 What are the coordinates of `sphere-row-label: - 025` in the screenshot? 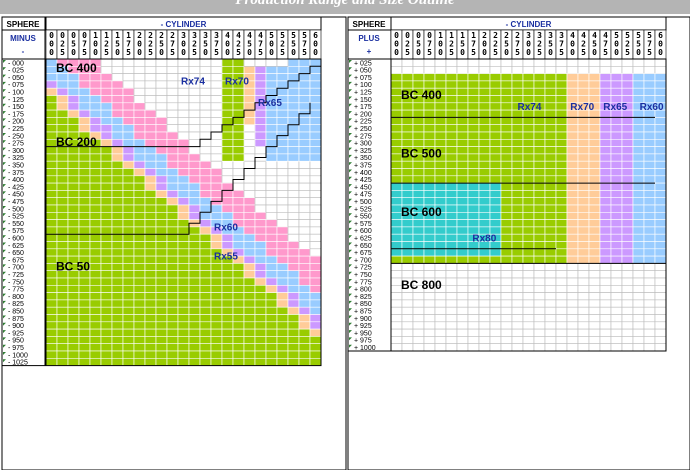 It's located at (16, 71).